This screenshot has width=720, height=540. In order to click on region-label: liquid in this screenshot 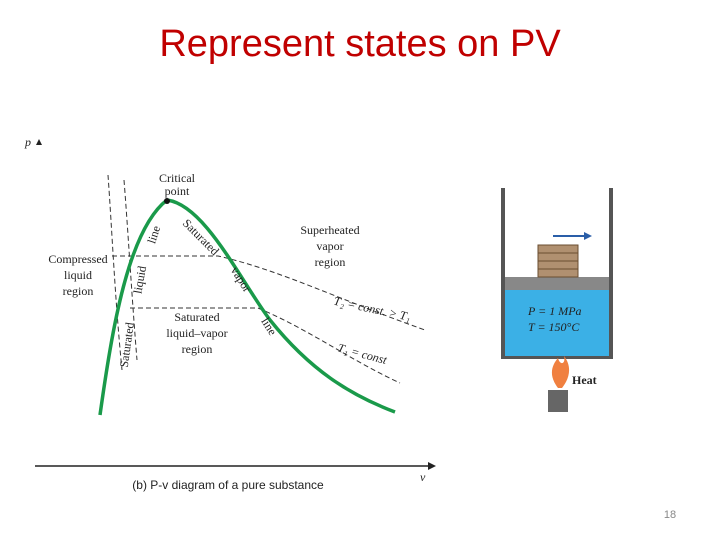, I will do `click(78, 275)`.